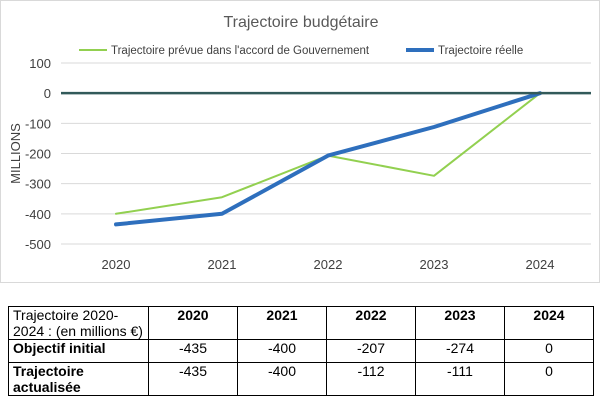 The height and width of the screenshot is (405, 600). I want to click on table-cell: -207, so click(371, 351).